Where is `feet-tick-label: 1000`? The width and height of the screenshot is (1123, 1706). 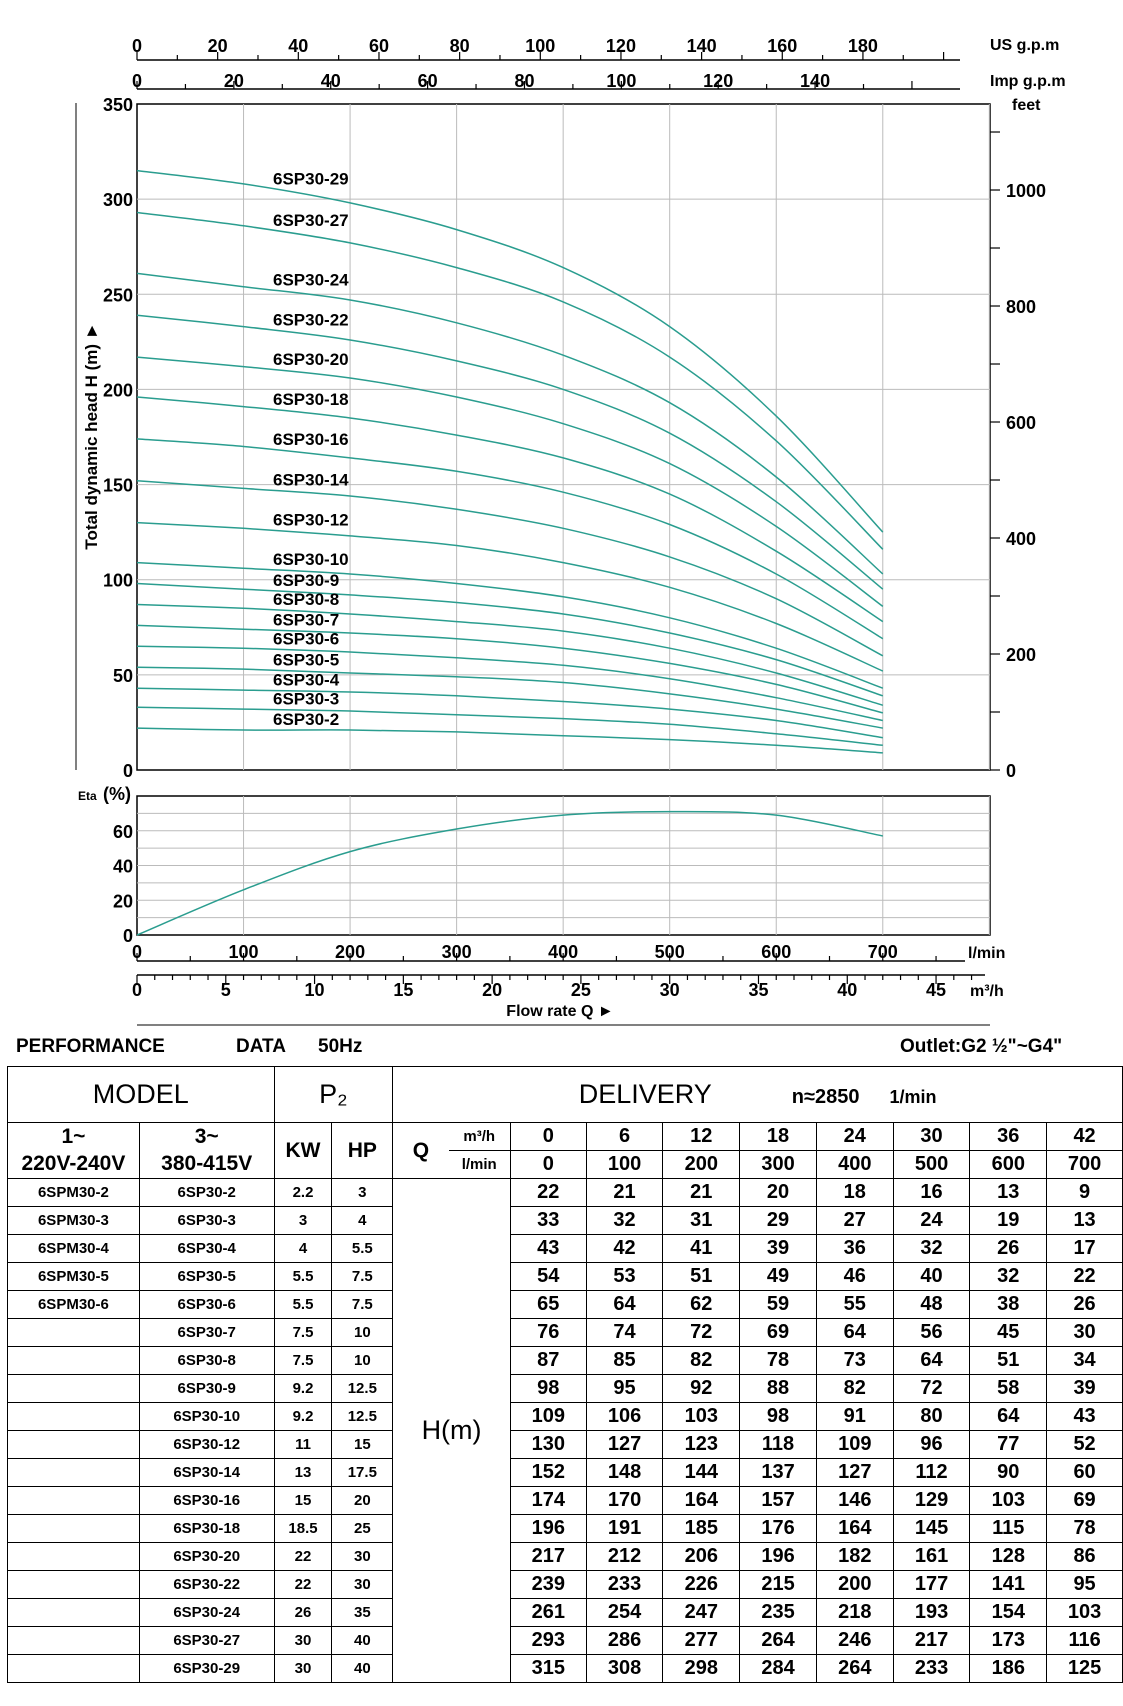 feet-tick-label: 1000 is located at coordinates (1026, 191).